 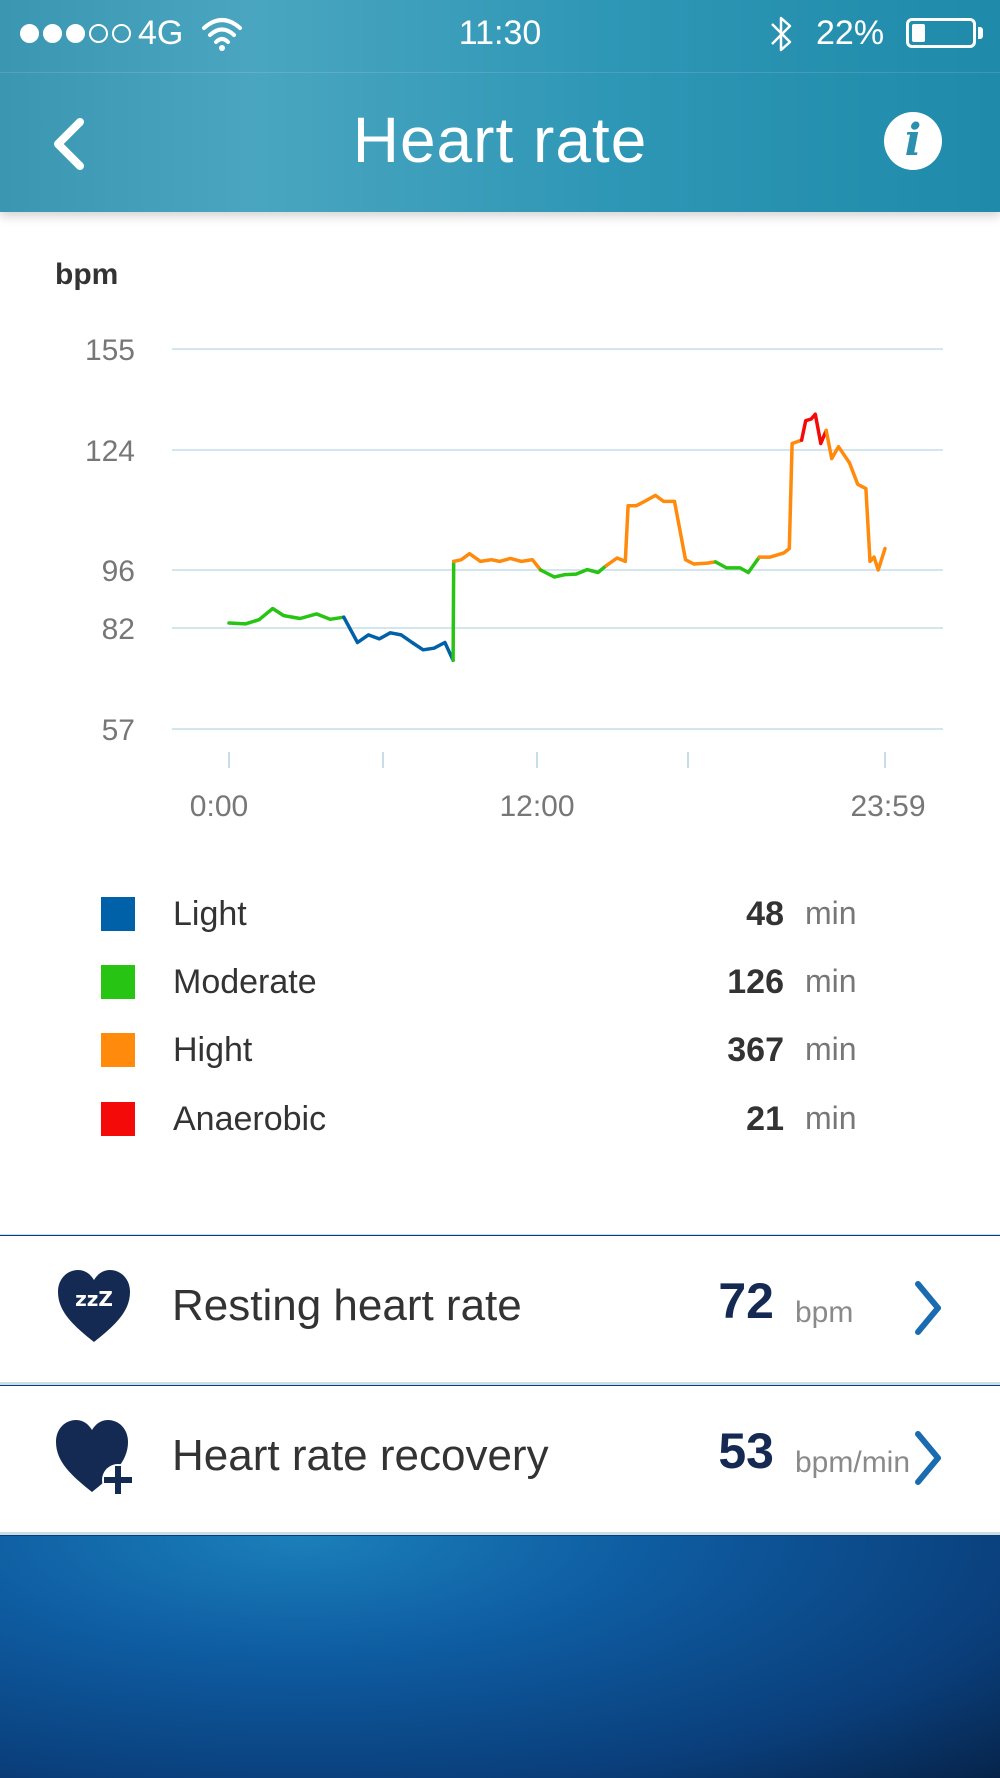 I want to click on app-header: 4G 11:30 22% Heart rate i, so click(x=500, y=106).